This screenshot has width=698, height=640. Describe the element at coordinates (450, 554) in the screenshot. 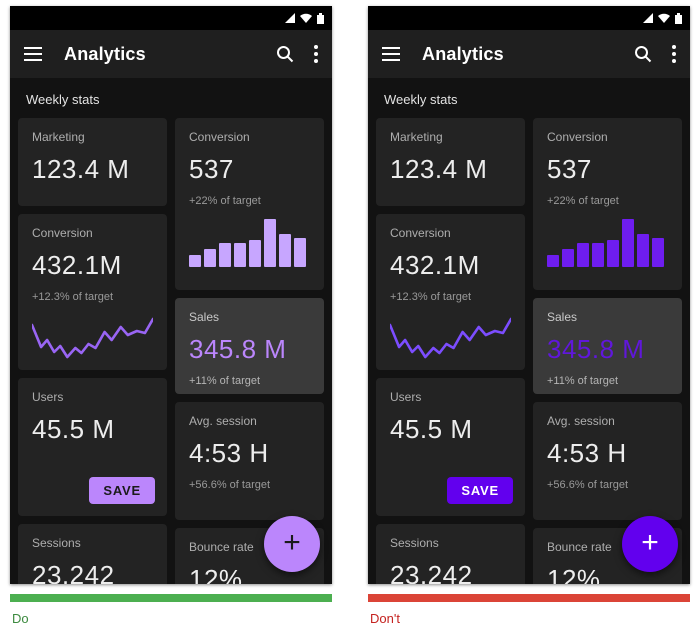

I see `card-sessions: Sessions 23,242` at that location.